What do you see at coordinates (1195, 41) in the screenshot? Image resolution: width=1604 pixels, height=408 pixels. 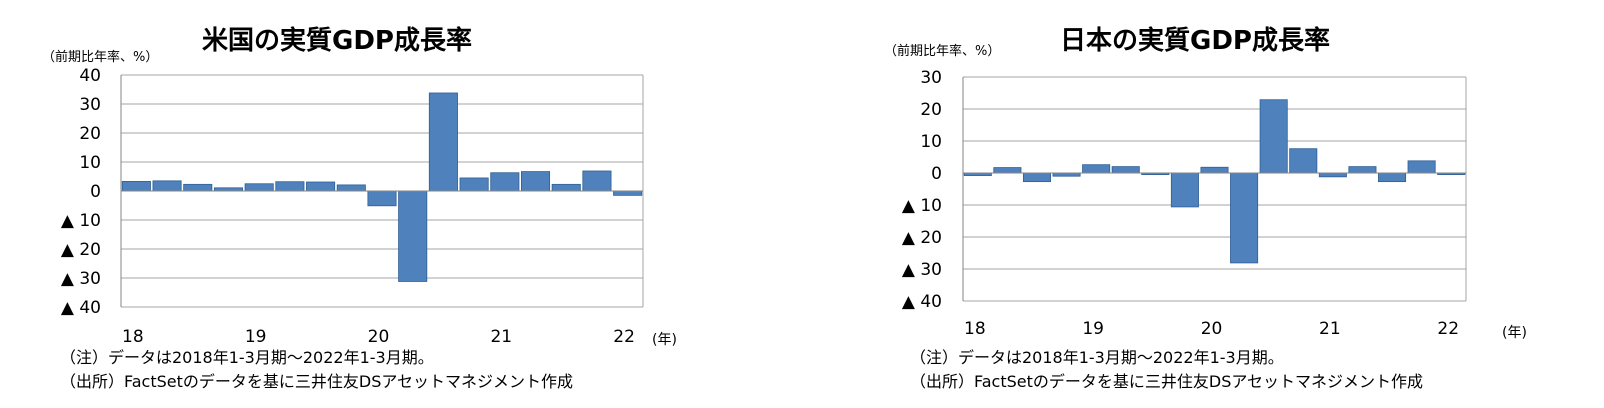 I see `chart-title: 日本の実質GDP成長率` at bounding box center [1195, 41].